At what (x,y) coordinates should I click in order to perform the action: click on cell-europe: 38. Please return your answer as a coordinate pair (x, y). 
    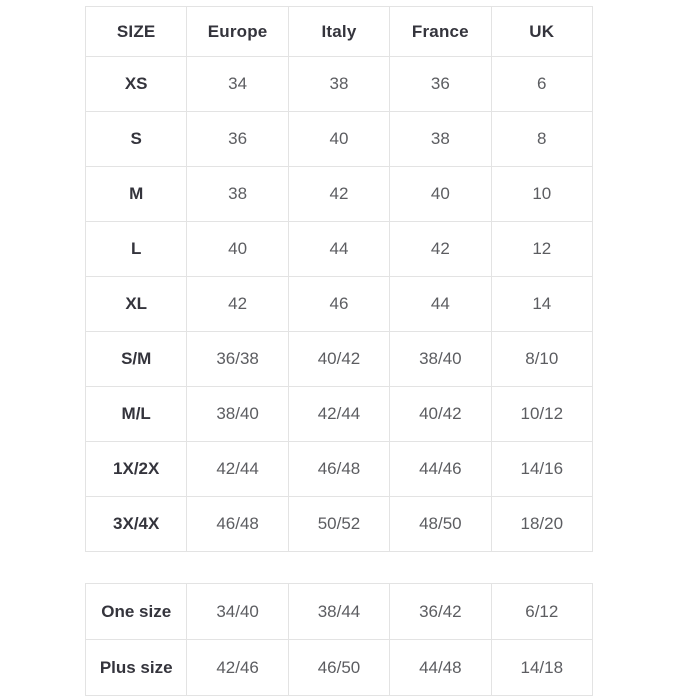
    Looking at the image, I should click on (237, 194).